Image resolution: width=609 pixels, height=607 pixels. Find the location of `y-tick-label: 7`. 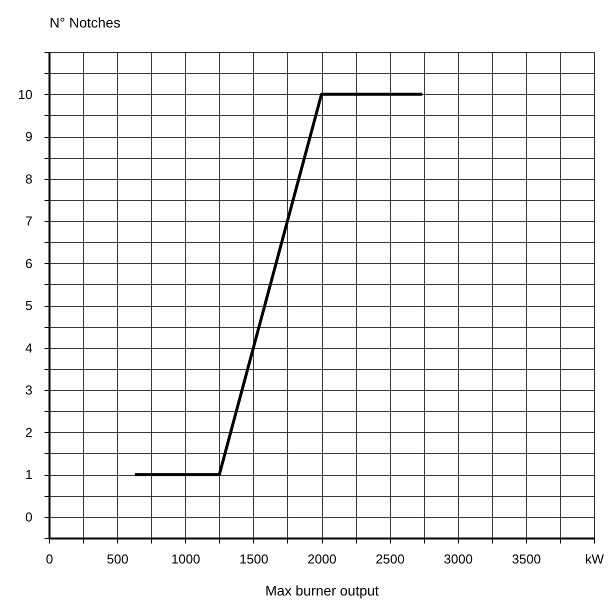

y-tick-label: 7 is located at coordinates (28, 221).